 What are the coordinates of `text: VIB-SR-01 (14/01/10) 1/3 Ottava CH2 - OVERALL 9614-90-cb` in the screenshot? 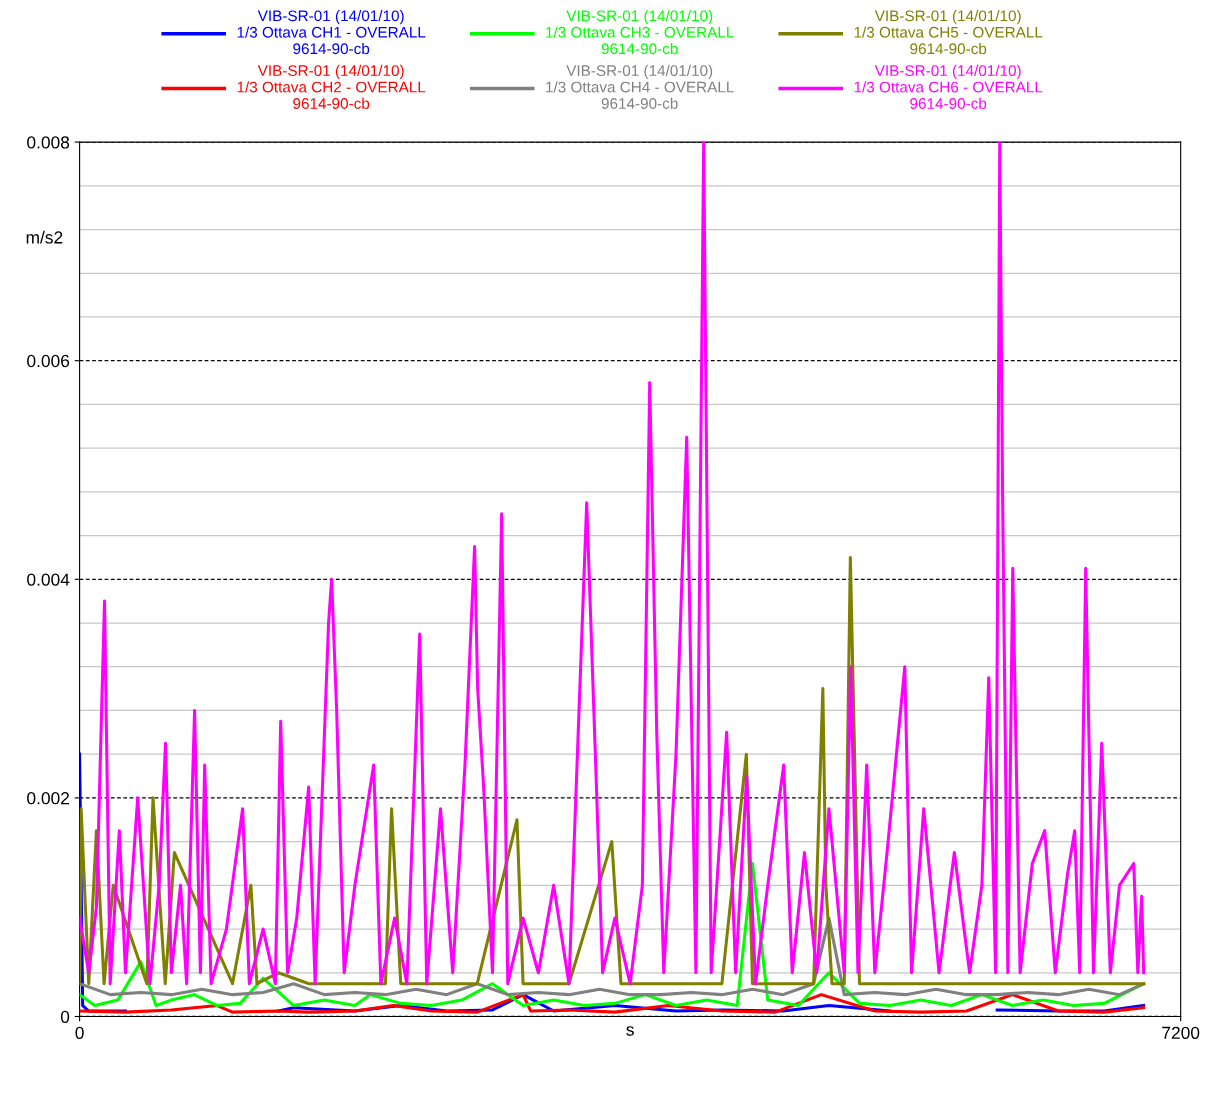 It's located at (331, 86).